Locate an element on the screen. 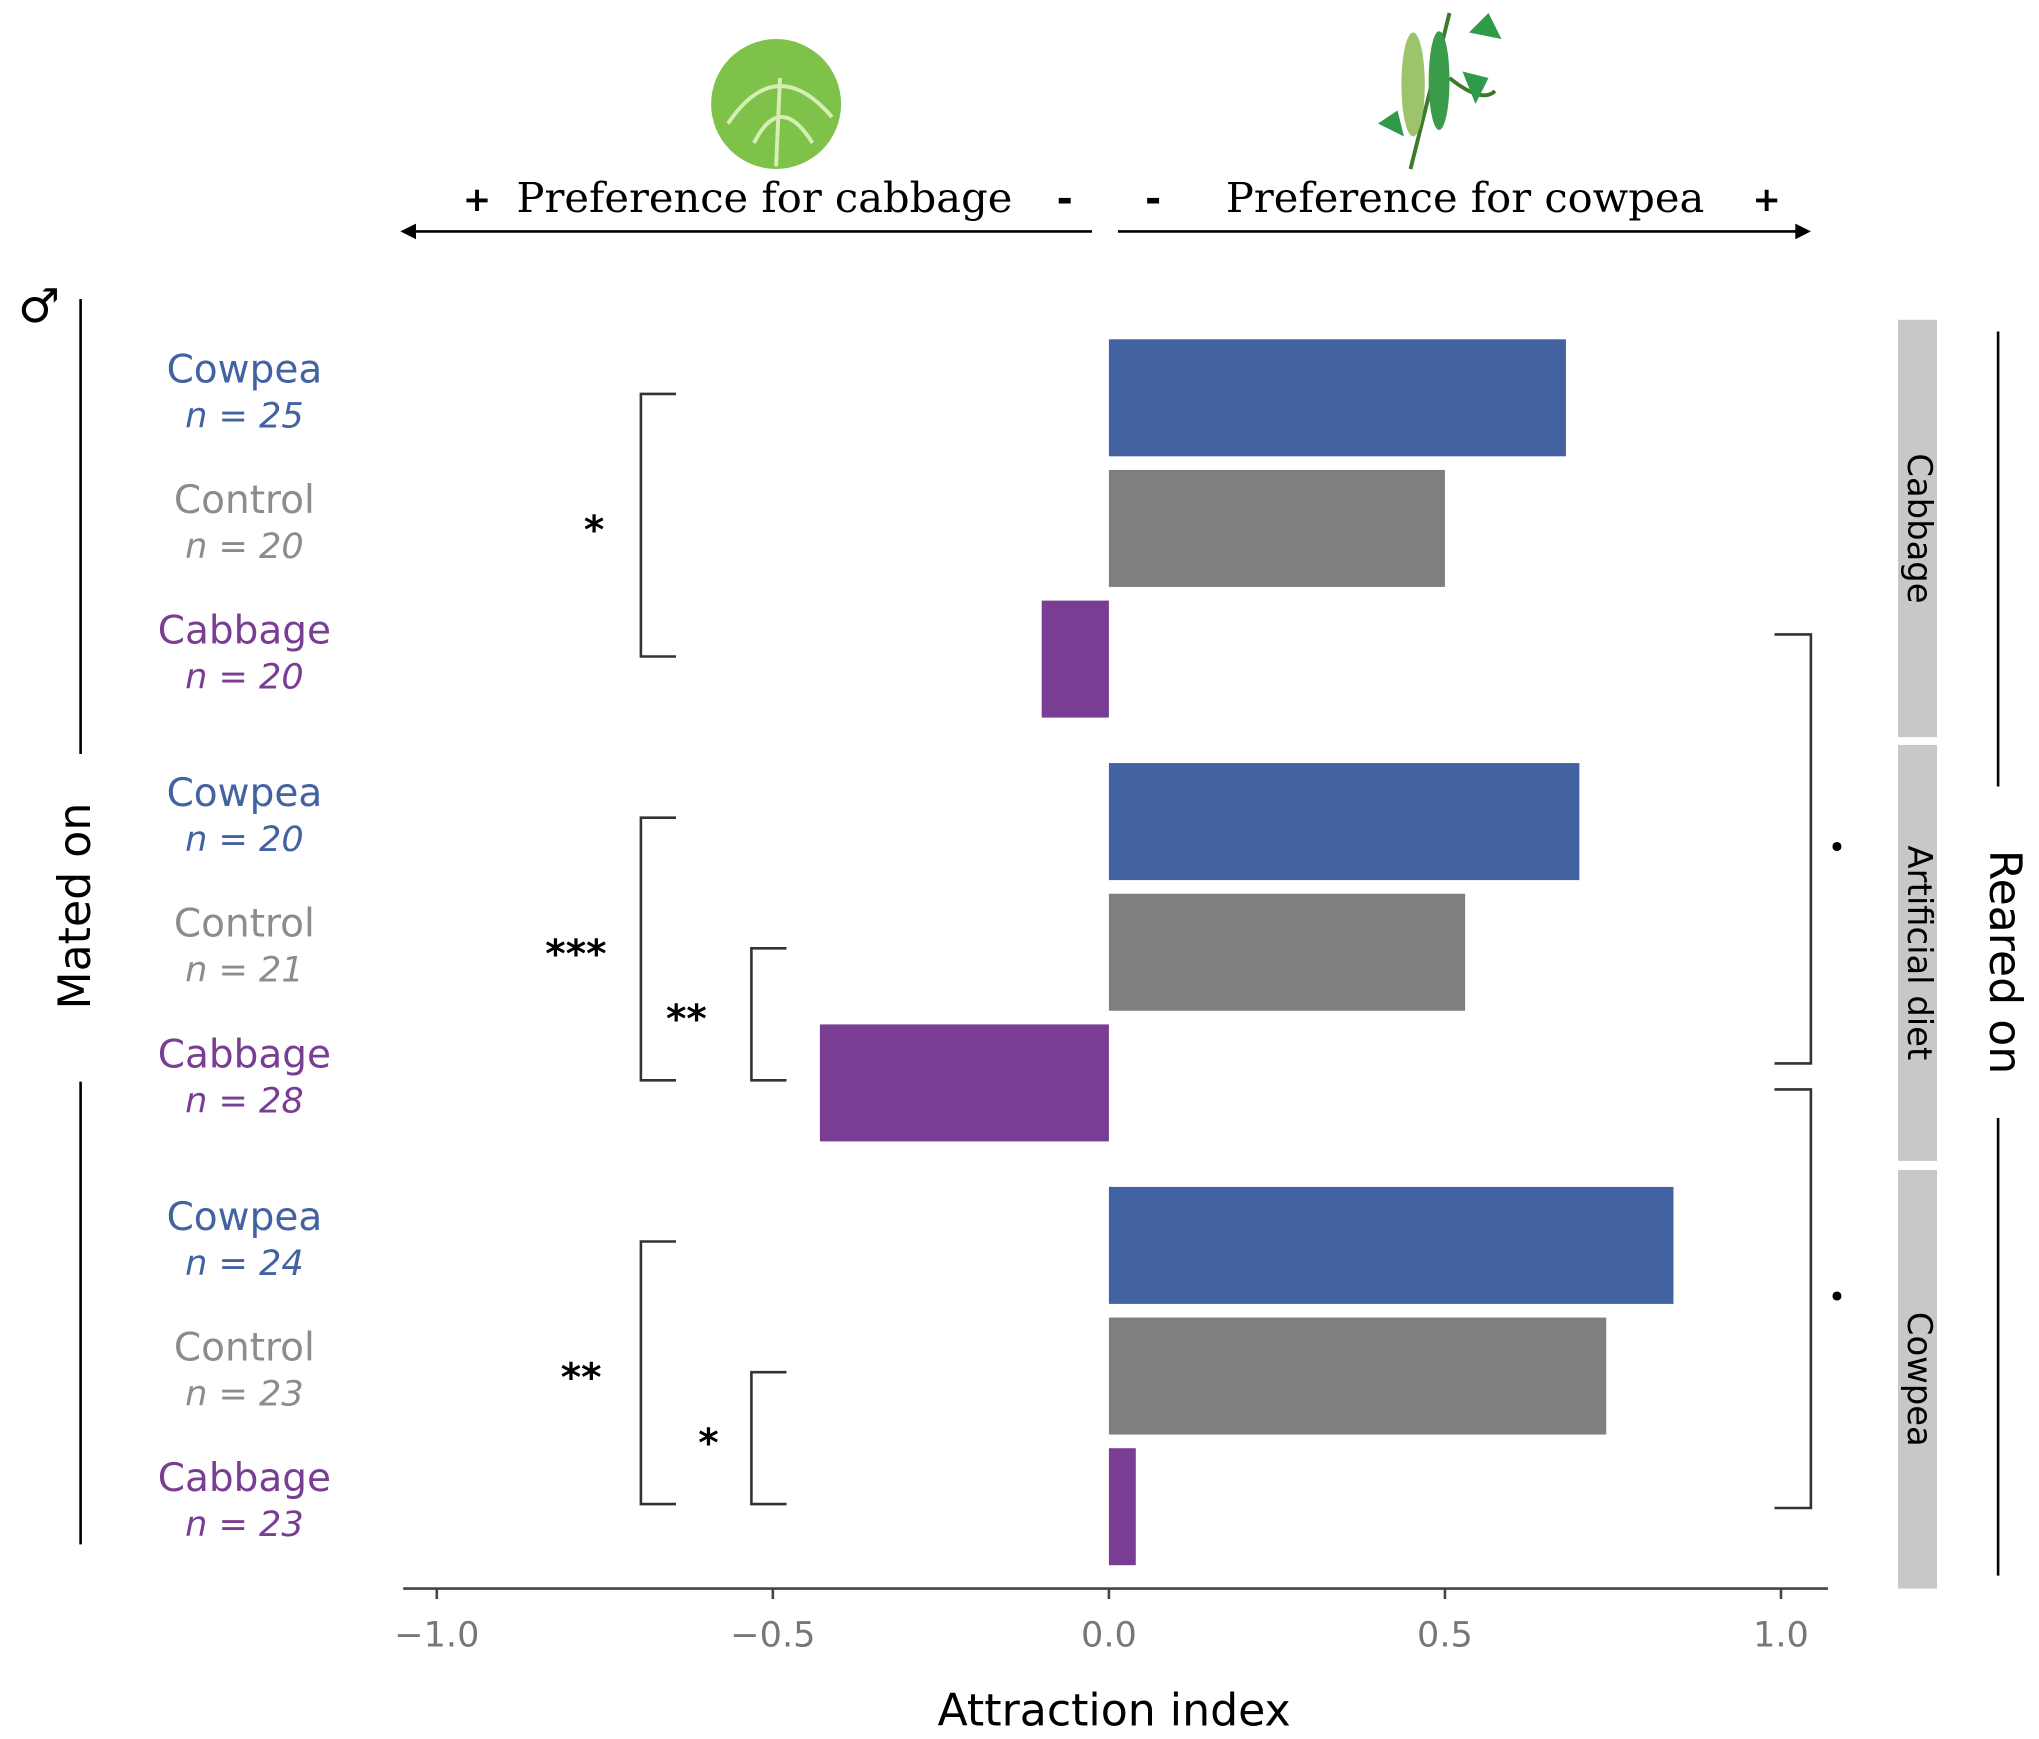 This screenshot has height=1739, width=2039. x-tick-label: 1.0 is located at coordinates (1781, 1635).